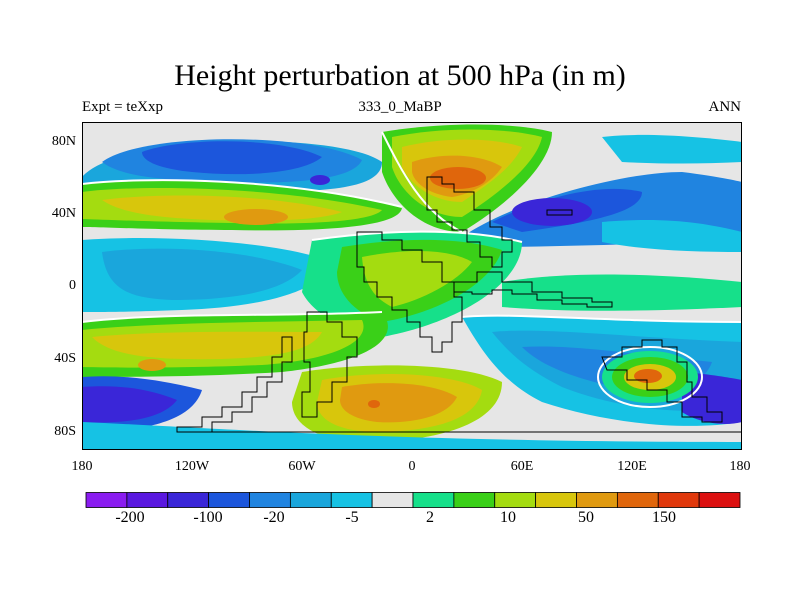 The width and height of the screenshot is (800, 600). I want to click on asian-trough-center, so click(552, 212).